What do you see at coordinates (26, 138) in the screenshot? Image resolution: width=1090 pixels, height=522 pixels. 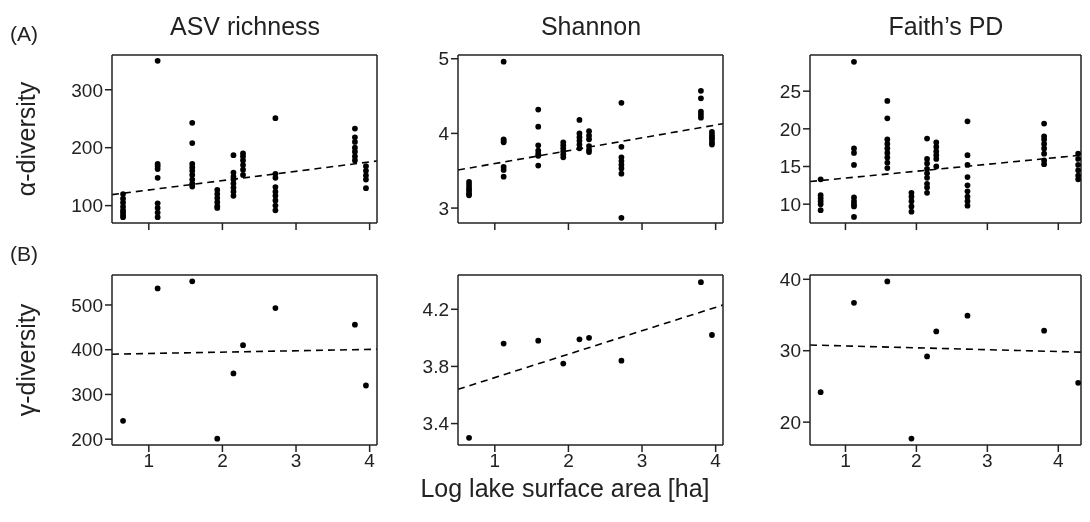 I see `y-axis-title: α-diversity` at bounding box center [26, 138].